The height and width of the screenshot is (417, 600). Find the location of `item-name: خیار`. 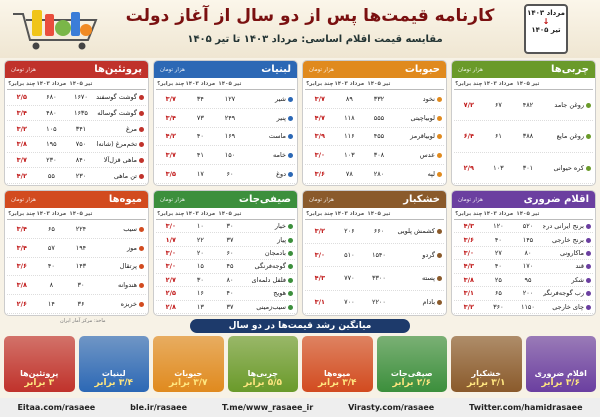

item-name: خیار is located at coordinates (270, 226).